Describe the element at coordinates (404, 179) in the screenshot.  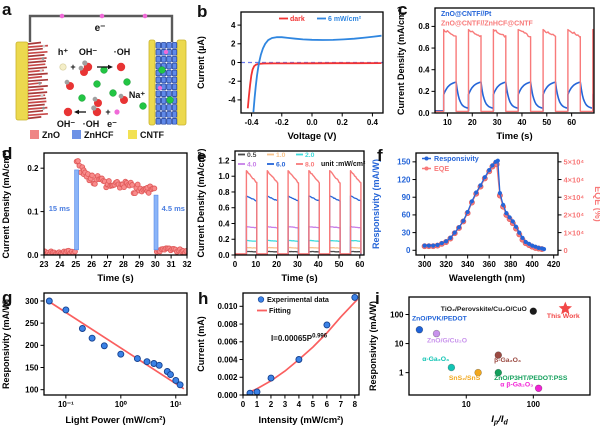
I see `y-tick-label: 120` at that location.